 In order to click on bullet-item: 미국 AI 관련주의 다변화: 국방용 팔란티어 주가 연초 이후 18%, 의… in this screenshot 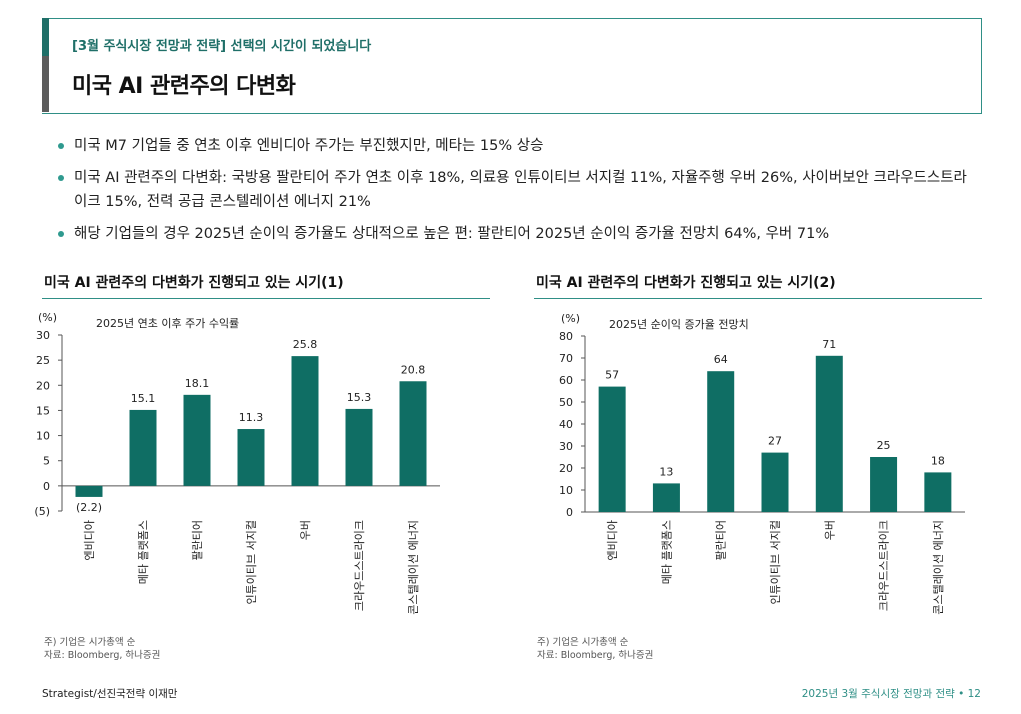, I will do `click(518, 190)`.